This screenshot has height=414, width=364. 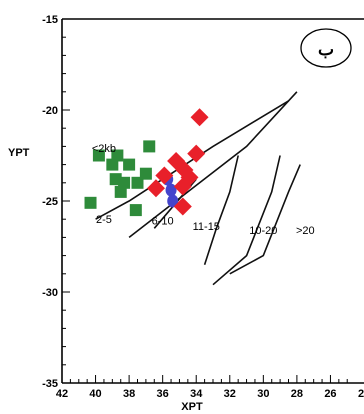 What do you see at coordinates (230, 394) in the screenshot?
I see `x-tick-label: 32` at bounding box center [230, 394].